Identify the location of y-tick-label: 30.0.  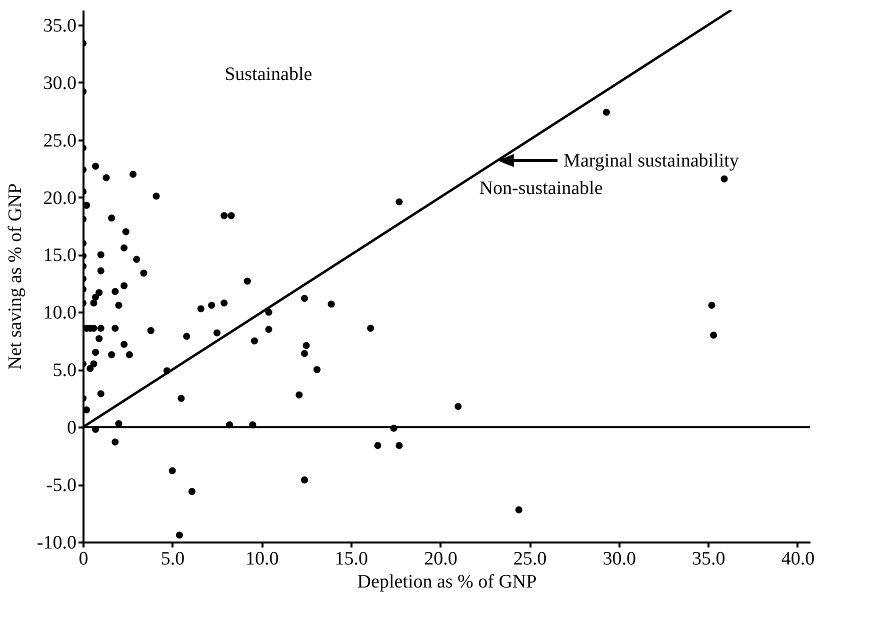
(59, 83).